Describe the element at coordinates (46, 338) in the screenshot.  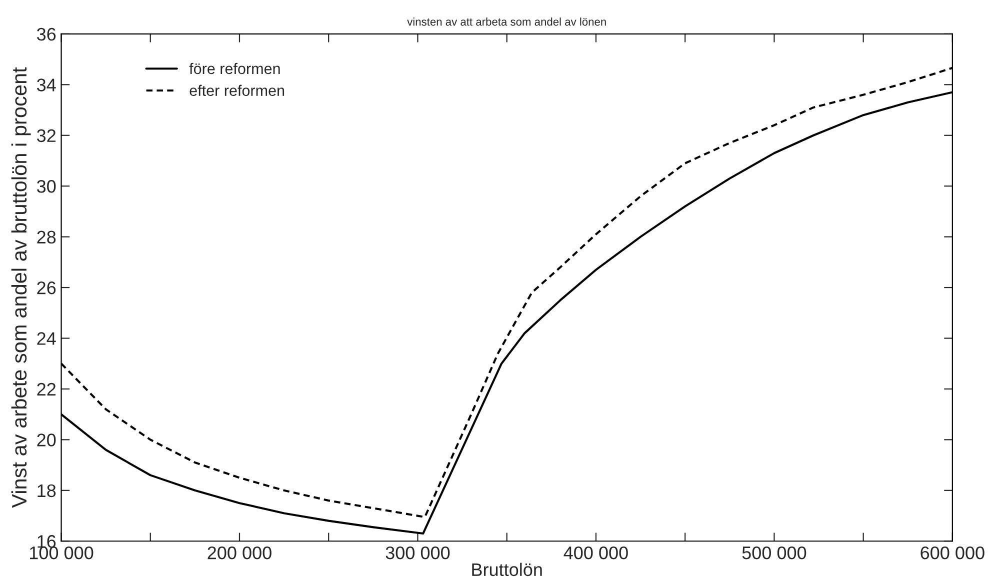
I see `y-tick-label: 24` at that location.